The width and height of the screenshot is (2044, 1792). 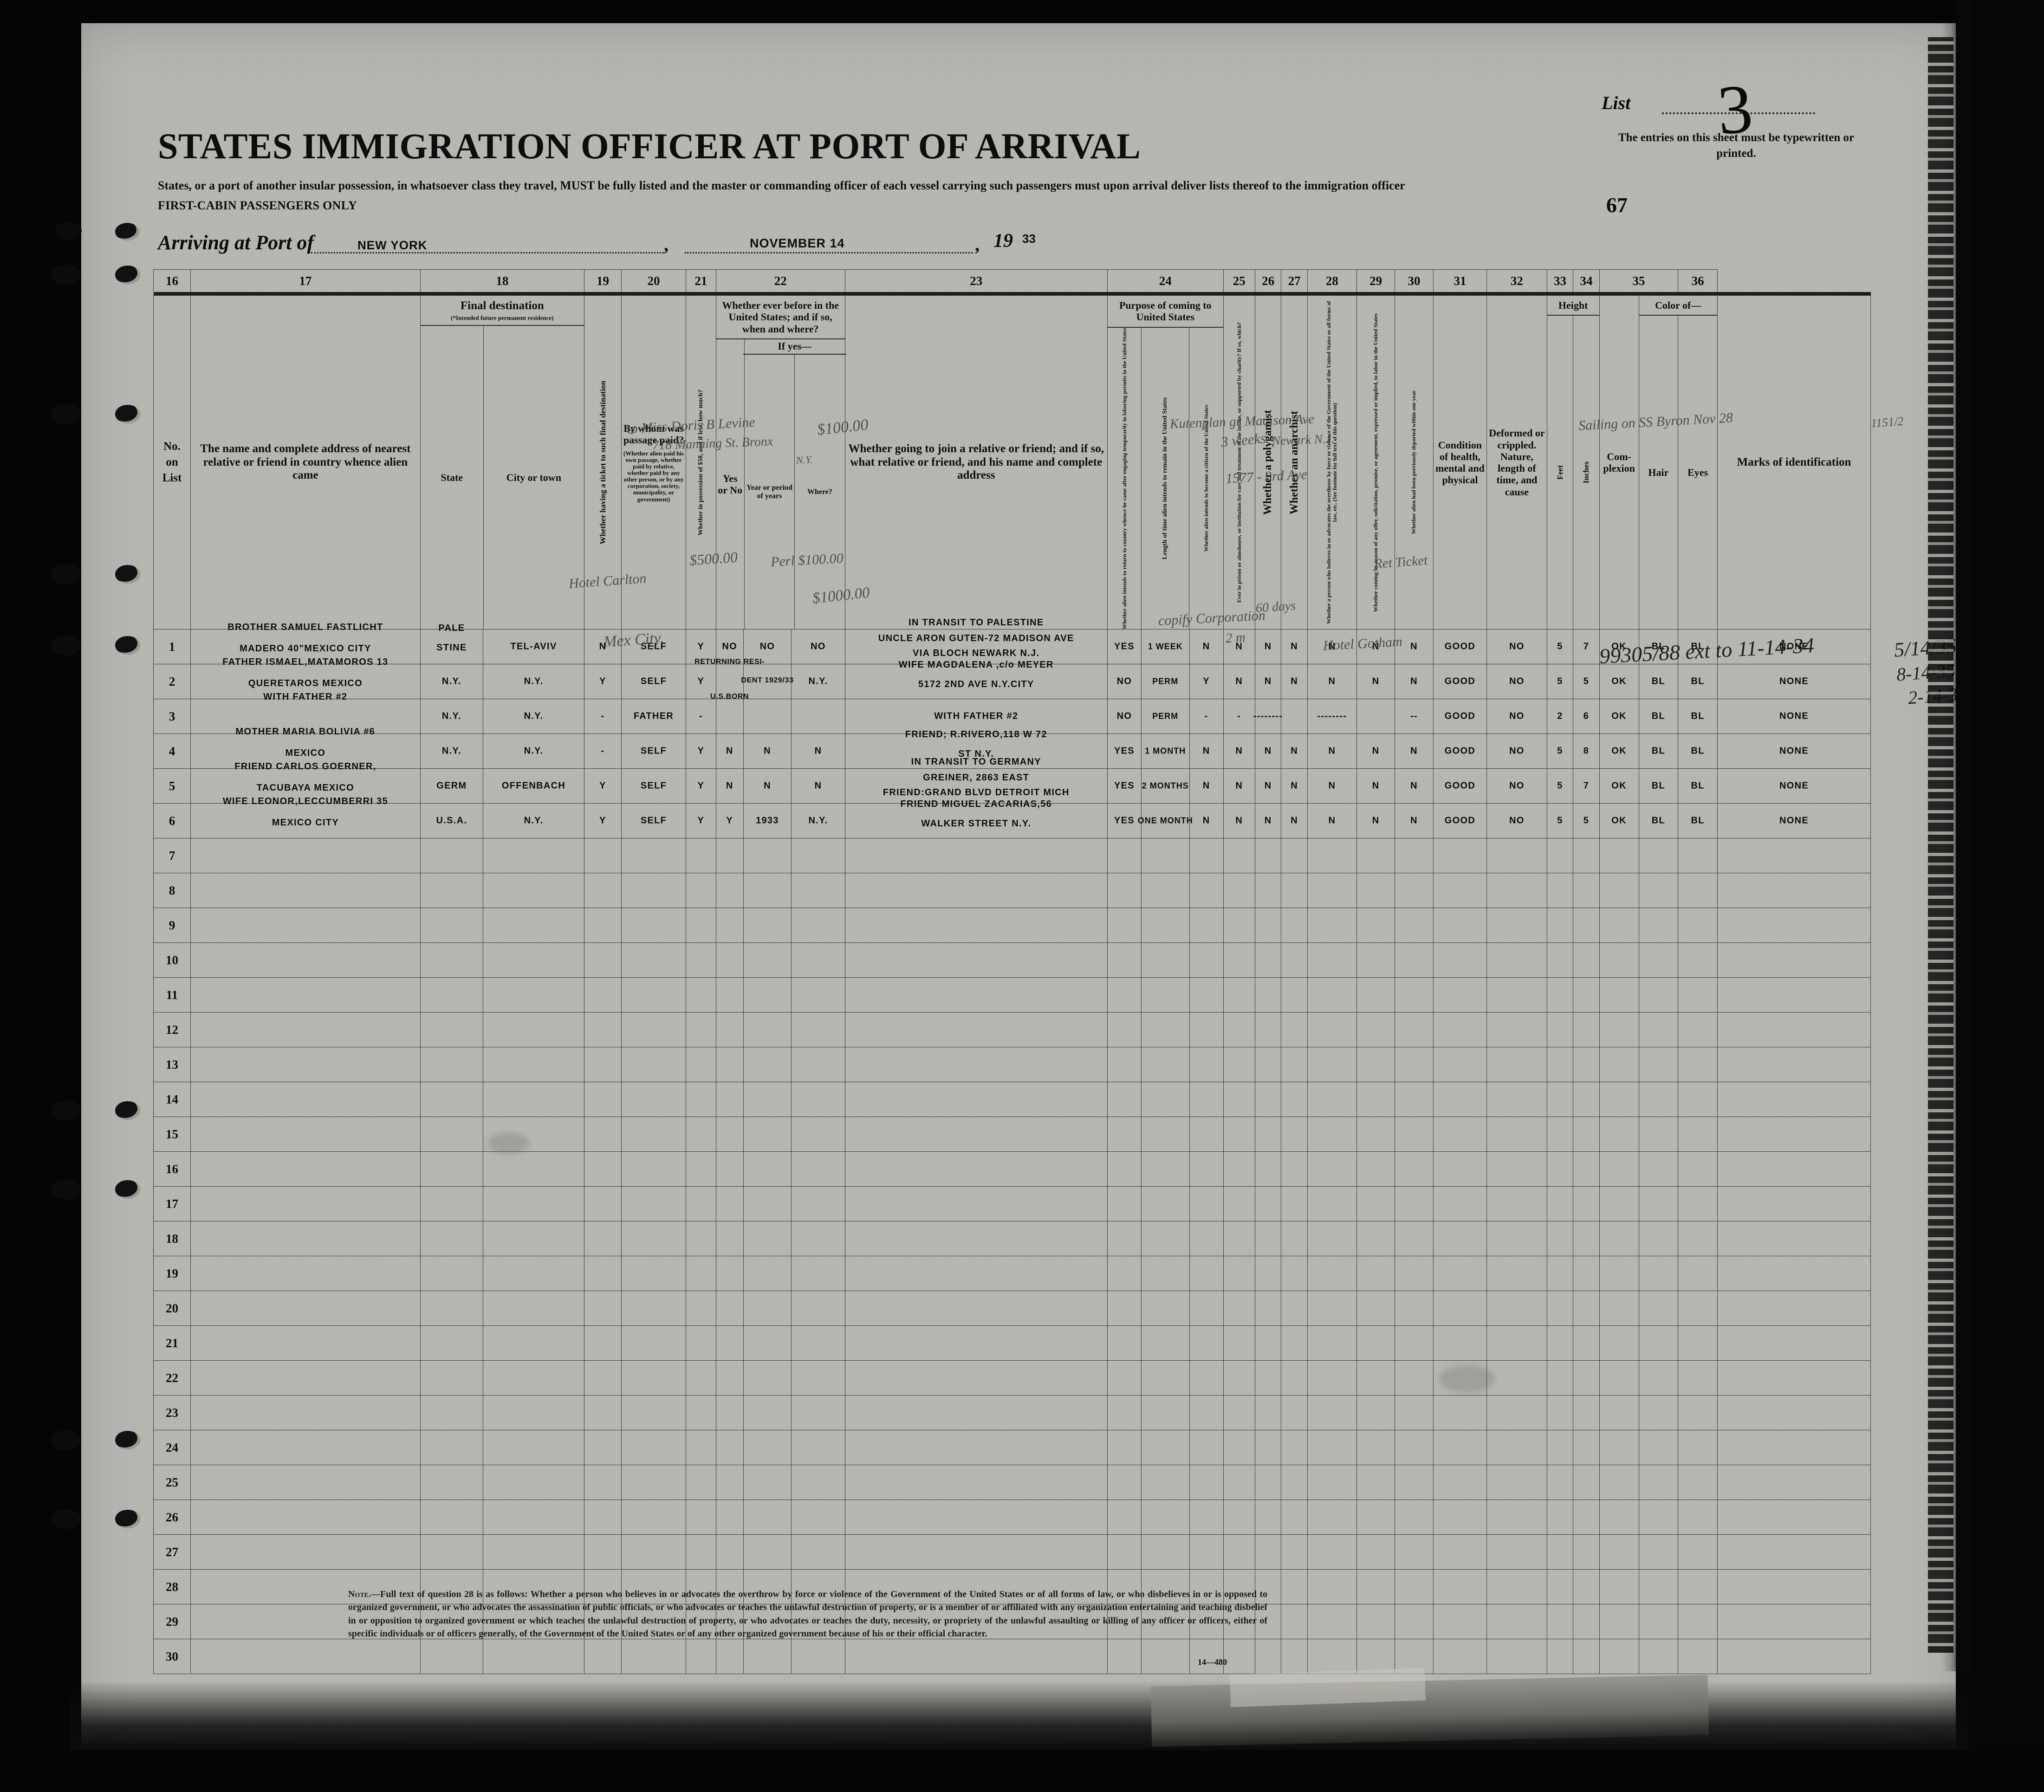 I want to click on cell-length-of-stay, so click(x=1165, y=1482).